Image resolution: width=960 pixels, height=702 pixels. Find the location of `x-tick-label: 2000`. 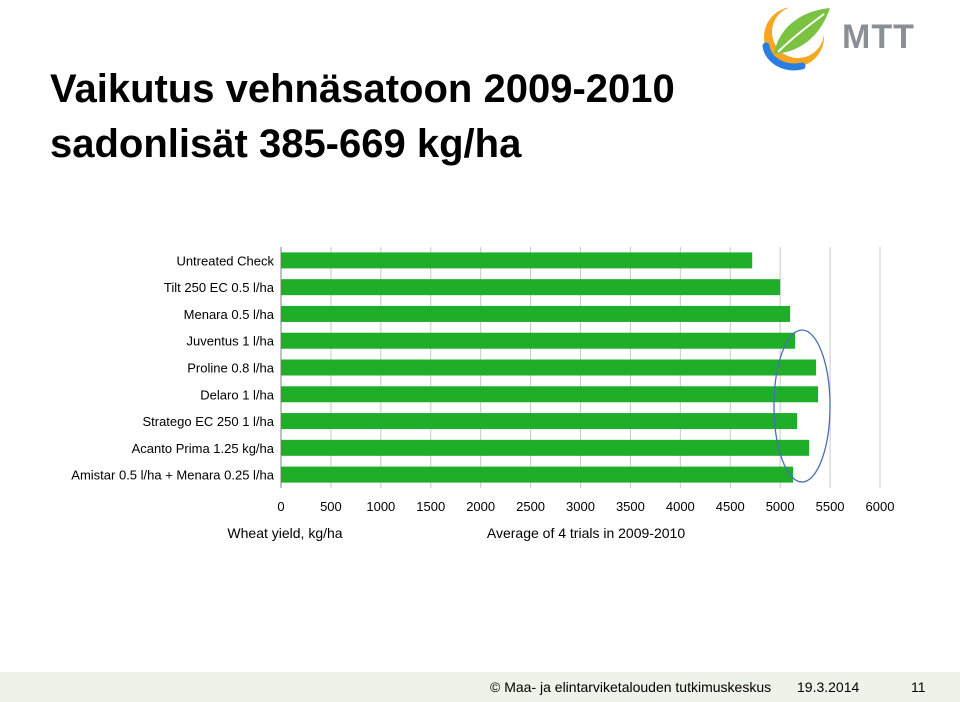

x-tick-label: 2000 is located at coordinates (480, 506).